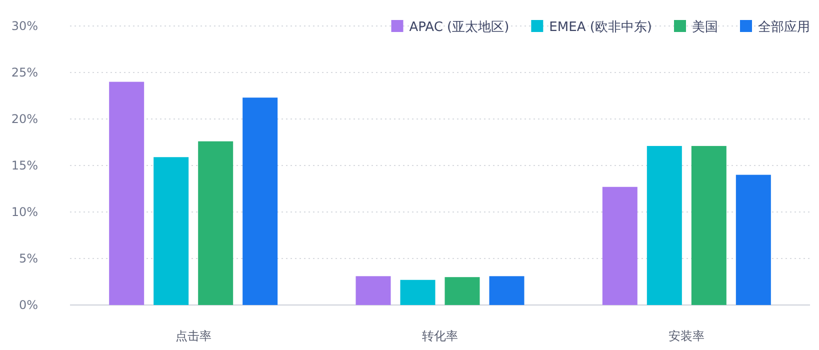 This screenshot has height=350, width=819. Describe the element at coordinates (459, 27) in the screenshot. I see `legend-label: APAC (亚太地区)` at that location.